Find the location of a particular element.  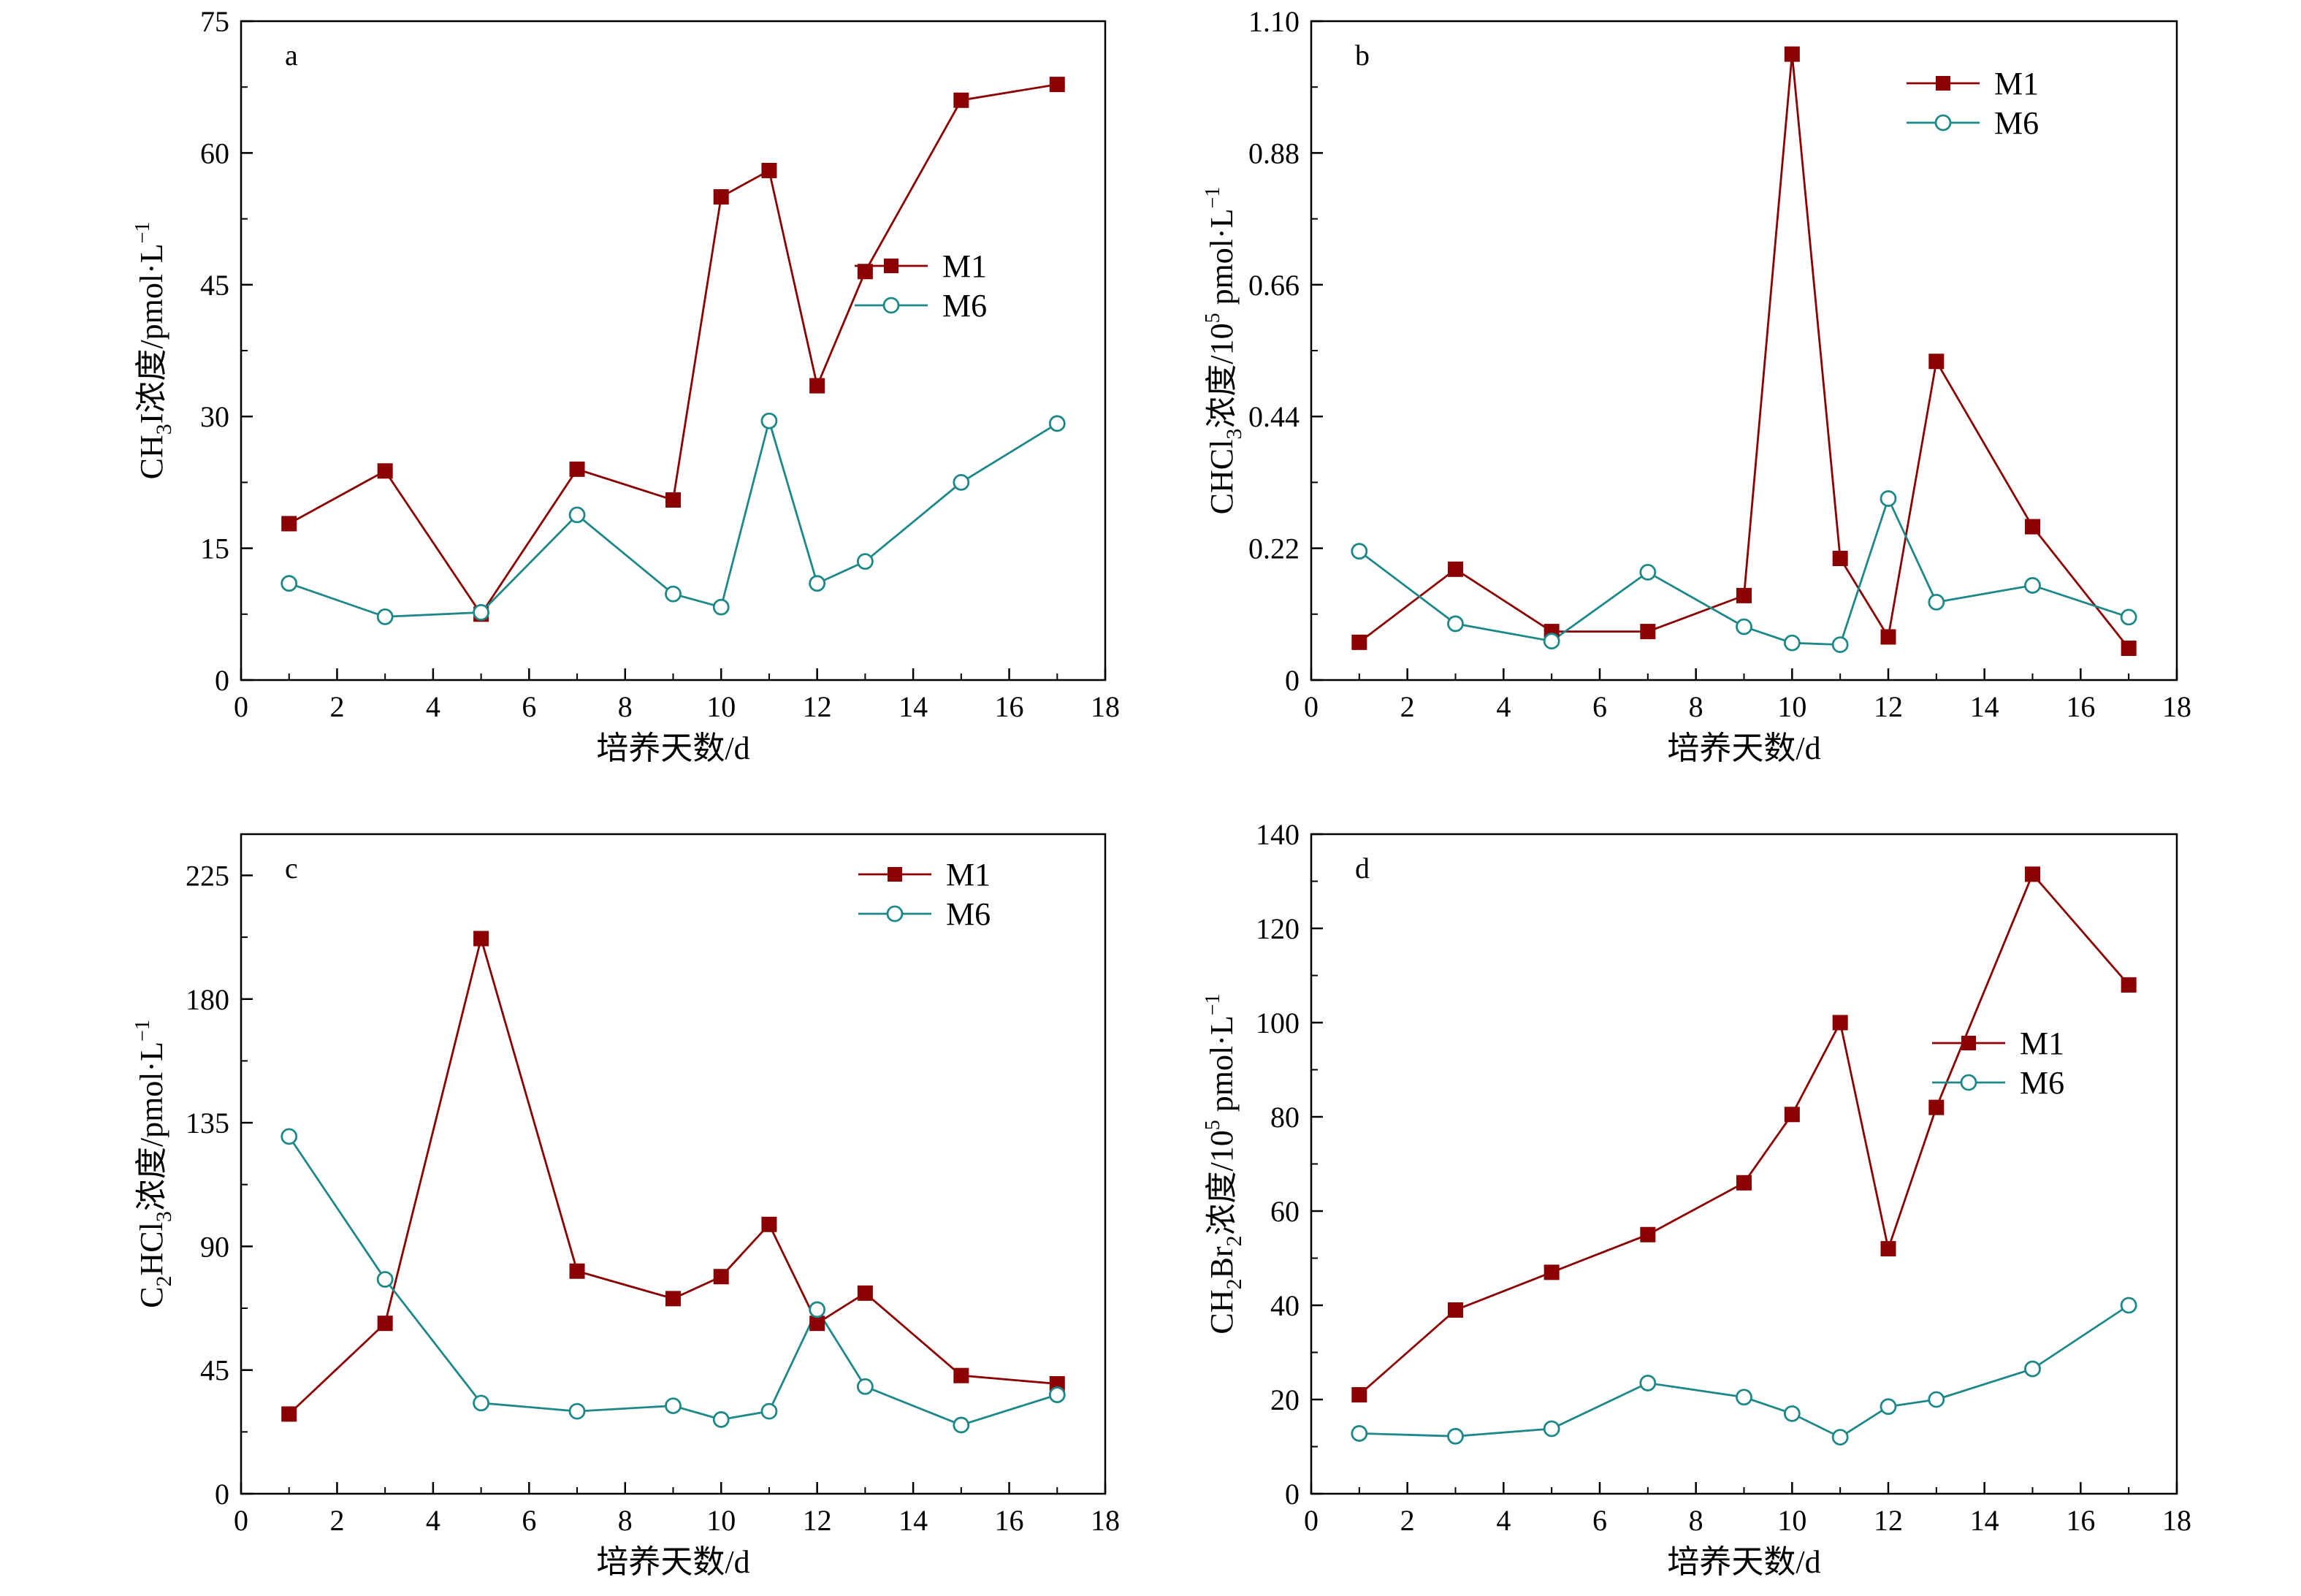

x-tick-label: 12 is located at coordinates (818, 1520).